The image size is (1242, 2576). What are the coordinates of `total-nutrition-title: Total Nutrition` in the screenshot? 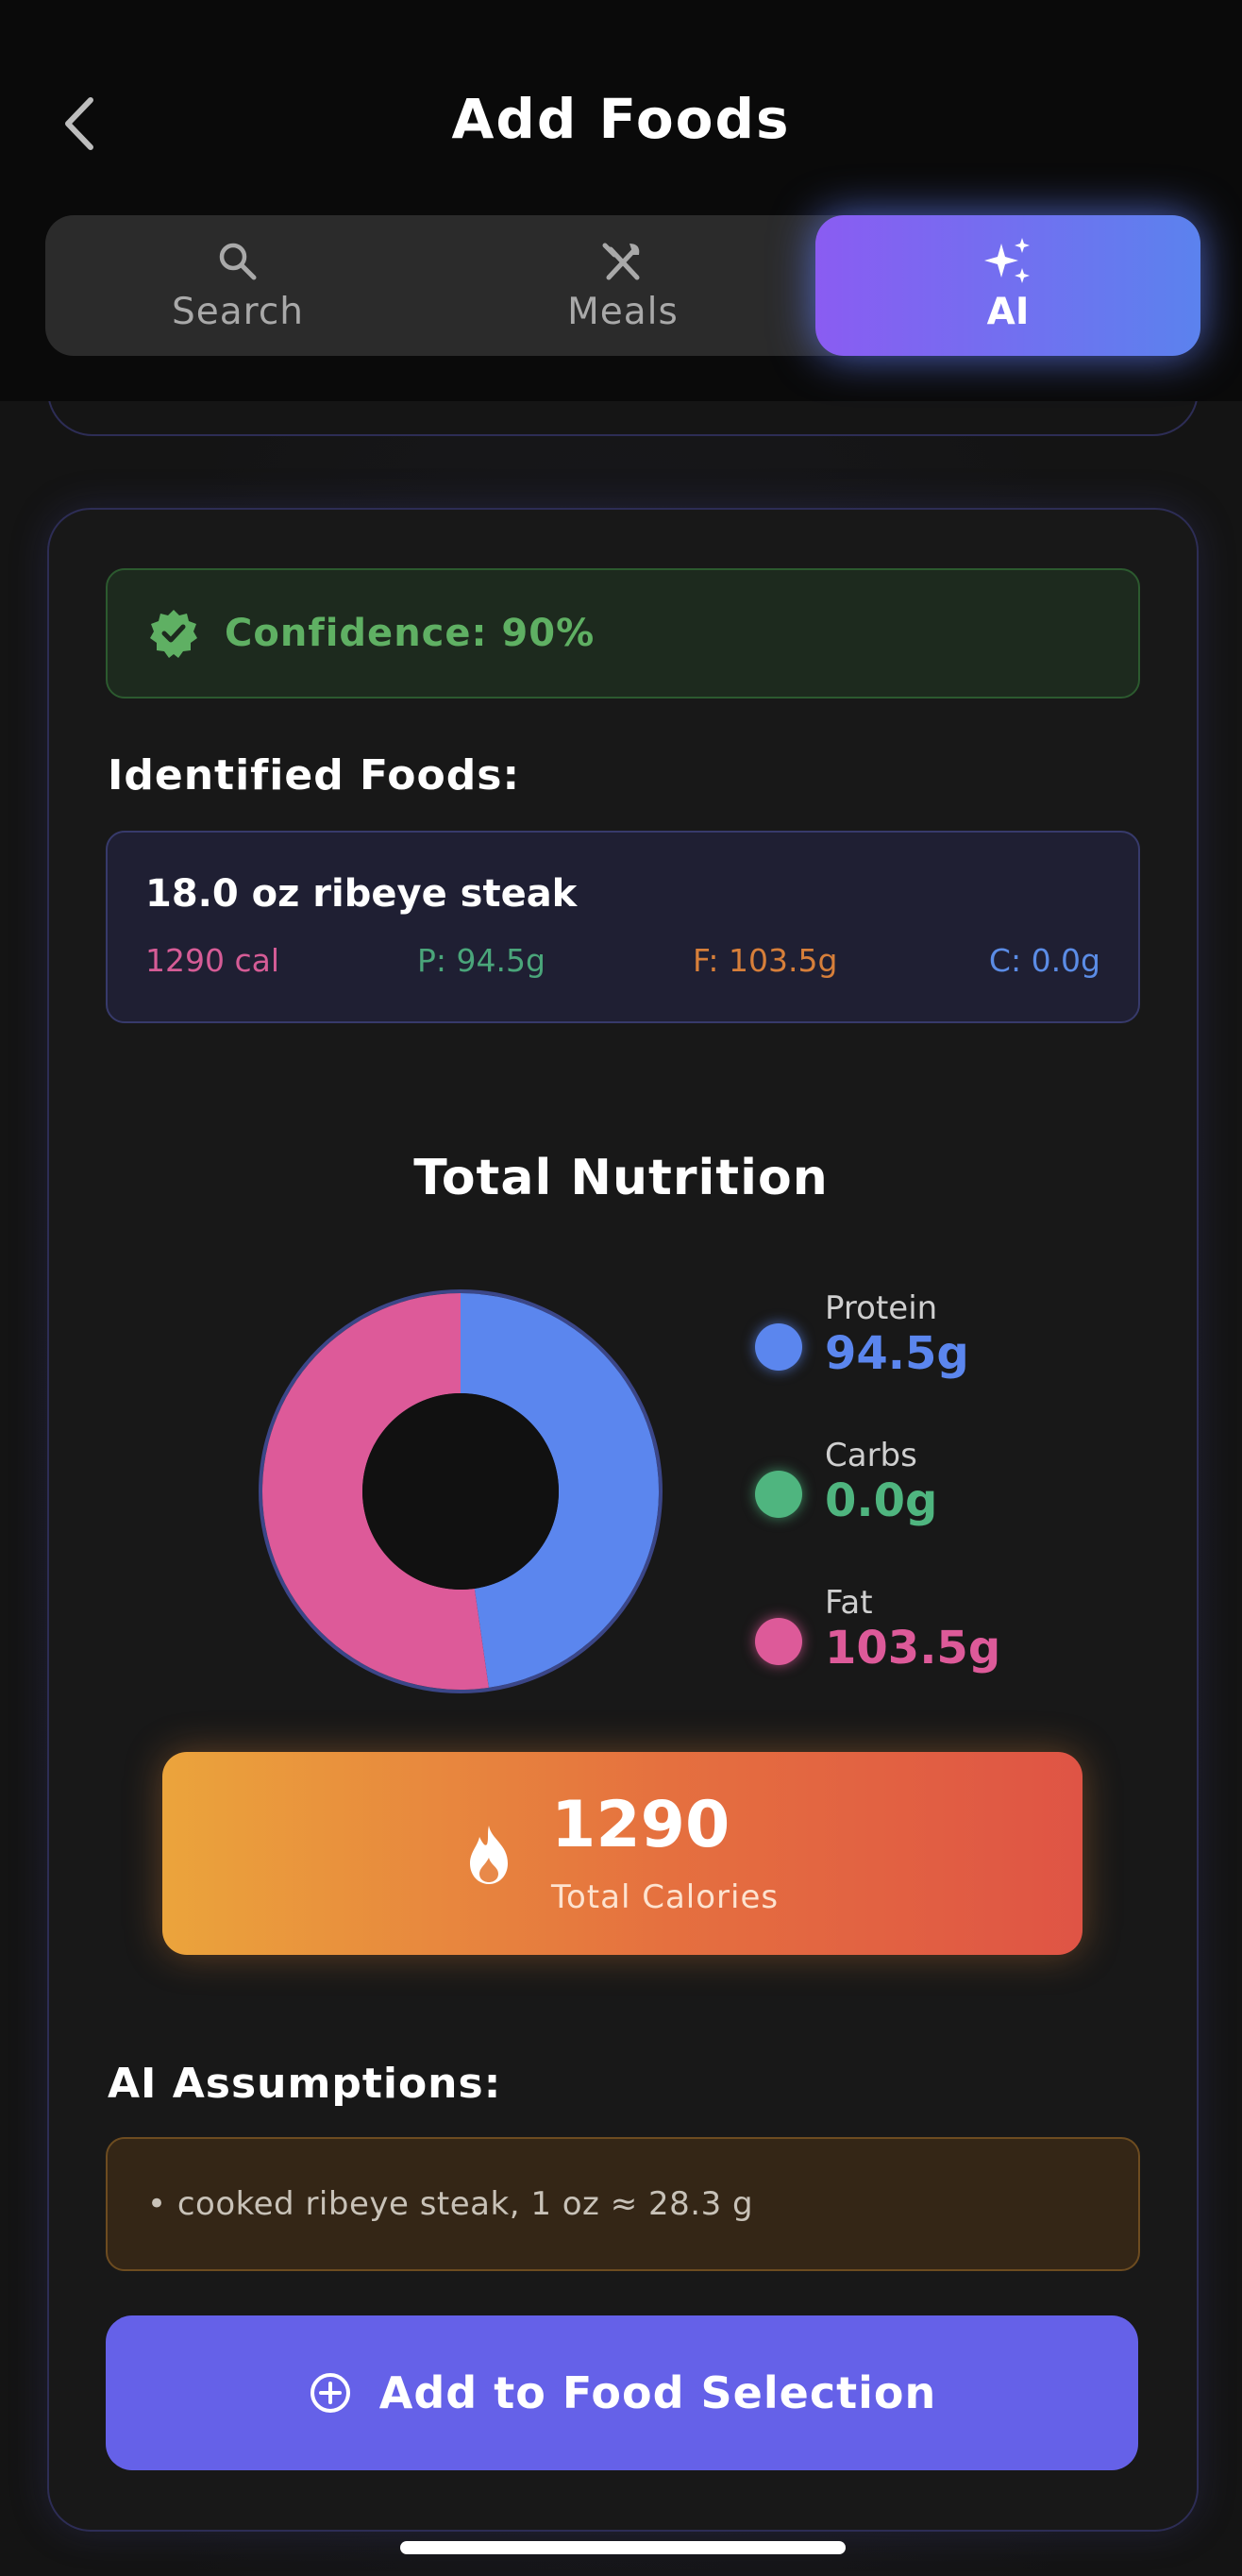 It's located at (621, 1178).